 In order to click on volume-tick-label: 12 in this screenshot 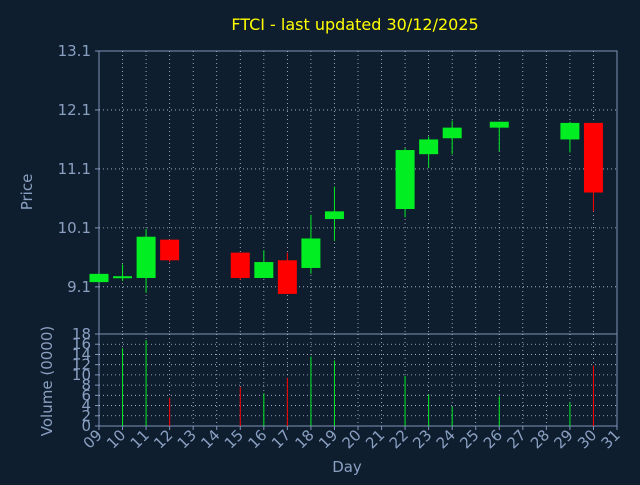, I will do `click(81, 365)`.